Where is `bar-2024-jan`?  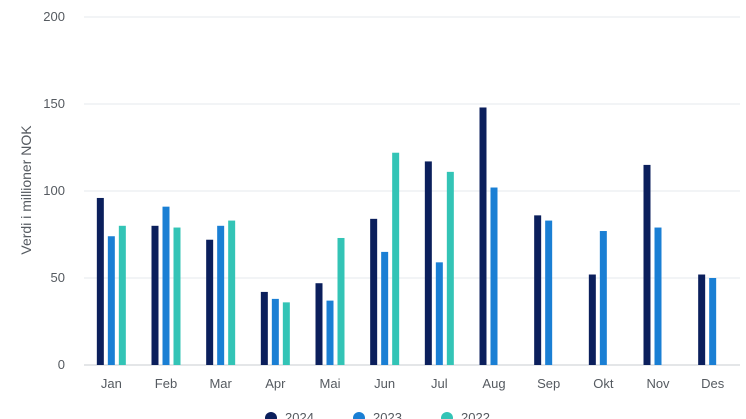
bar-2024-jan is located at coordinates (100, 281).